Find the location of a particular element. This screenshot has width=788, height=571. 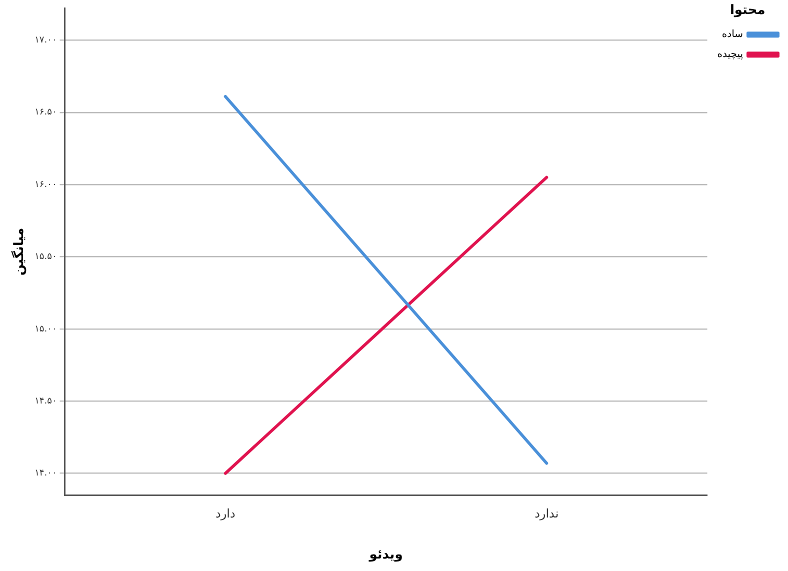

y-tick-label: ۱۶.۵۰ is located at coordinates (45, 113).